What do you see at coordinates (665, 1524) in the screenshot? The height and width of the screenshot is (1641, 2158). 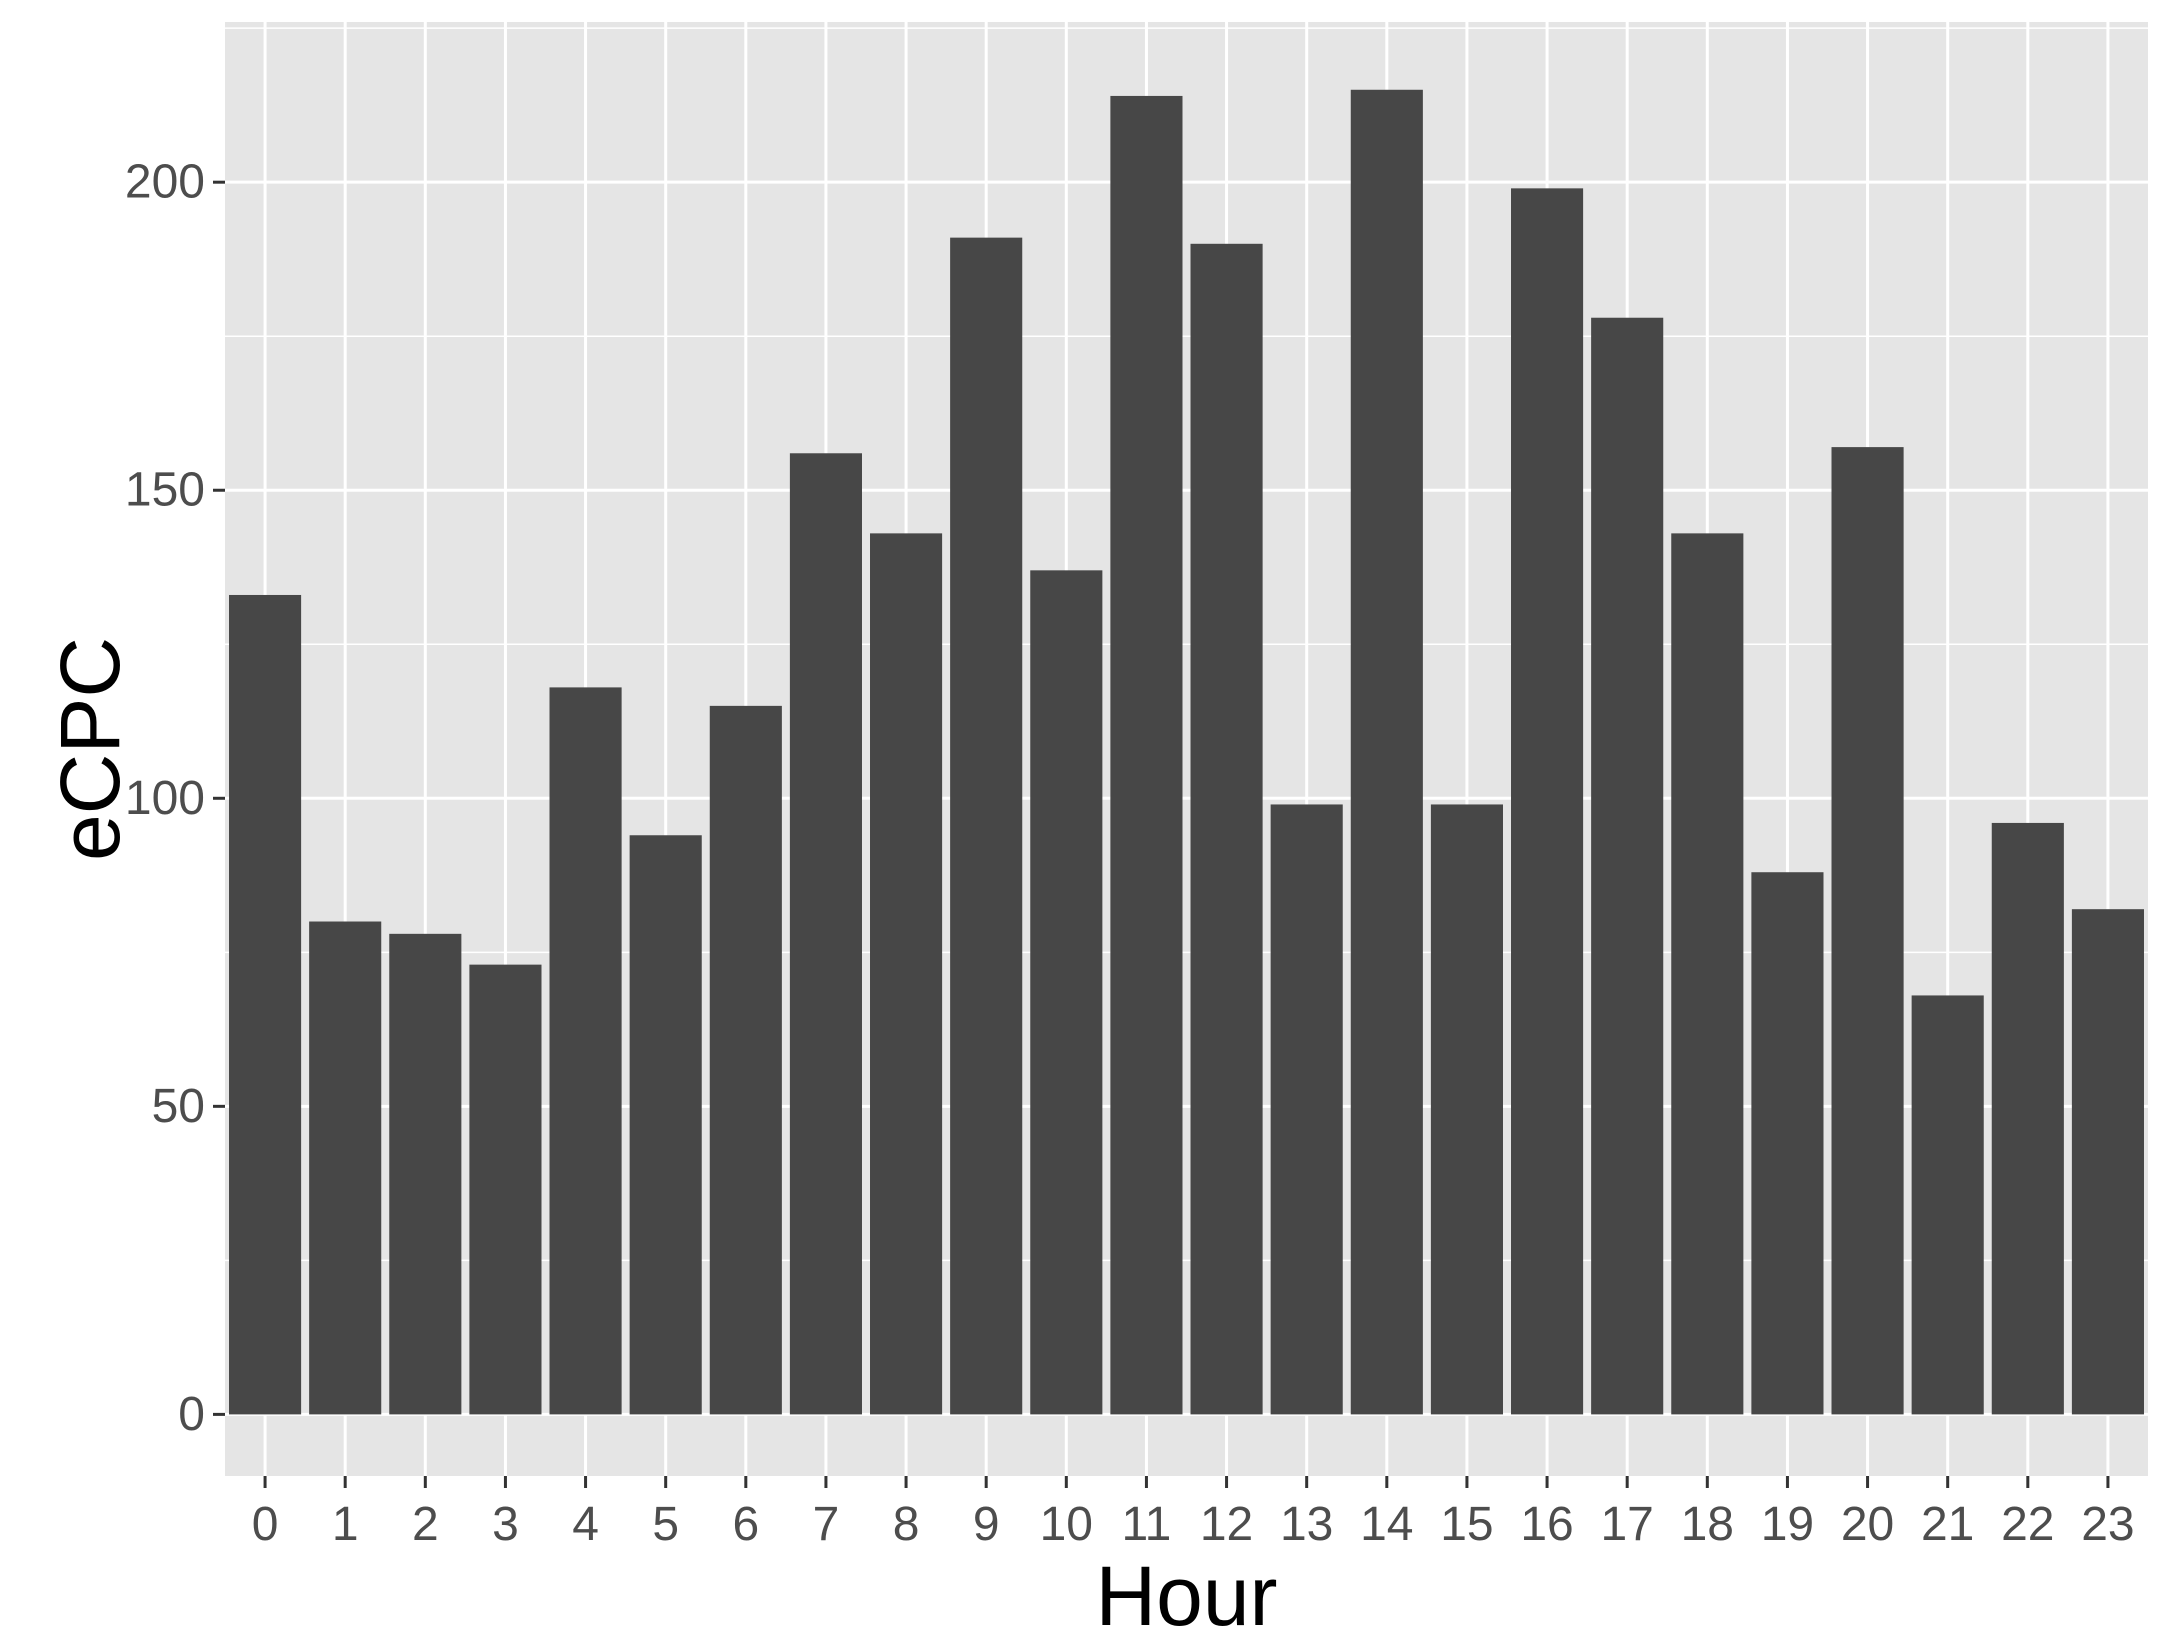 I see `x-tick-label: 5` at bounding box center [665, 1524].